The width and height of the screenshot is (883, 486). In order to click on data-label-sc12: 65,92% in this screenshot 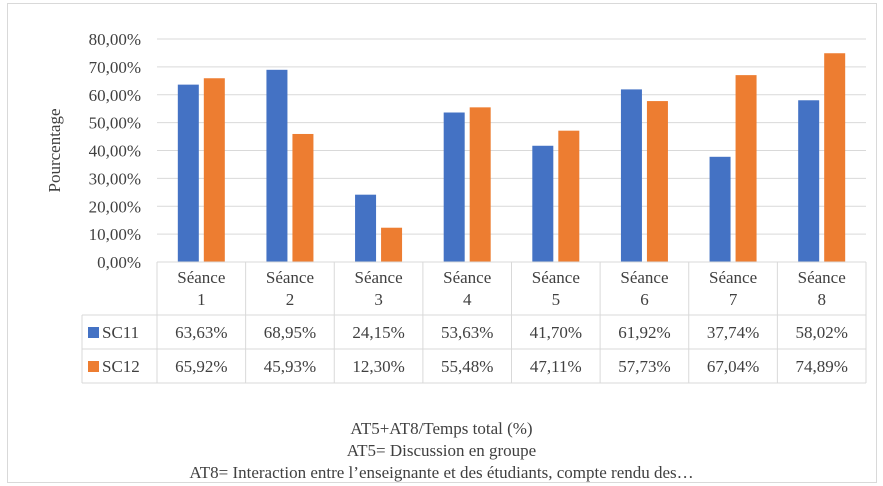, I will do `click(201, 366)`.